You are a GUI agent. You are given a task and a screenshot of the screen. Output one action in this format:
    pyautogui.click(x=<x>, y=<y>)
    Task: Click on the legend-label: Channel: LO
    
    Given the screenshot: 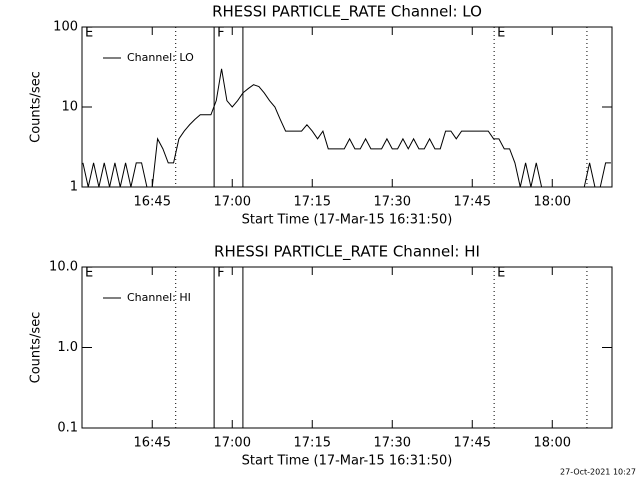 What is the action you would take?
    pyautogui.click(x=160, y=57)
    